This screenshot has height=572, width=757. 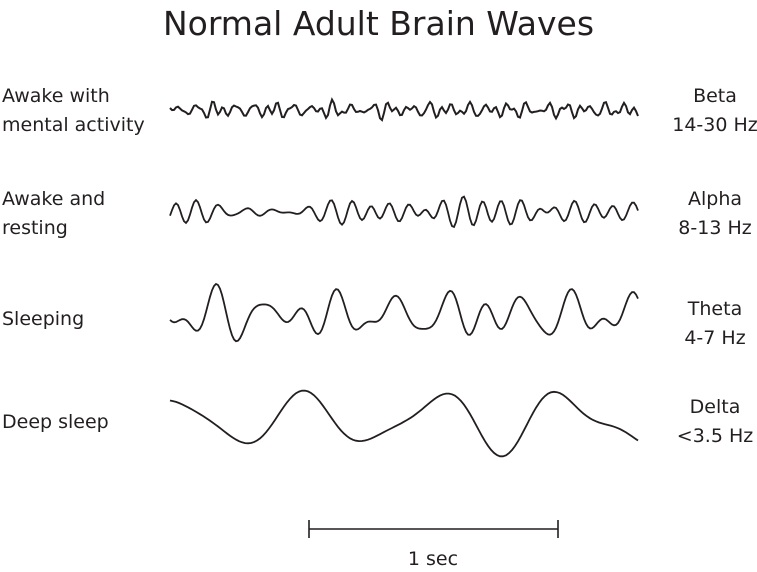 I want to click on state-line: Deep sleep, so click(x=55, y=422).